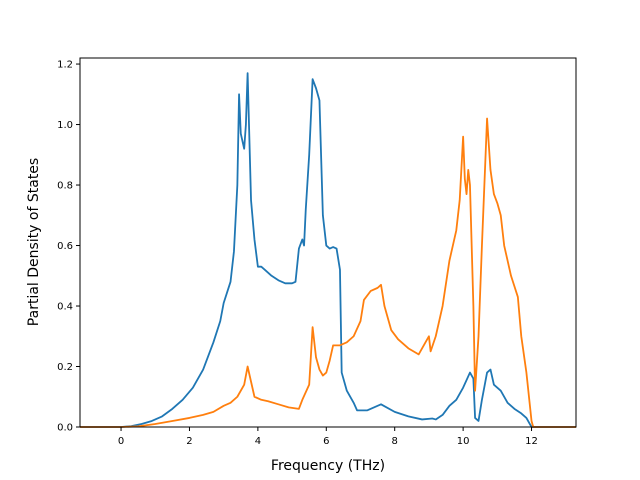  Describe the element at coordinates (531, 441) in the screenshot. I see `x-tick-label: 12` at that location.